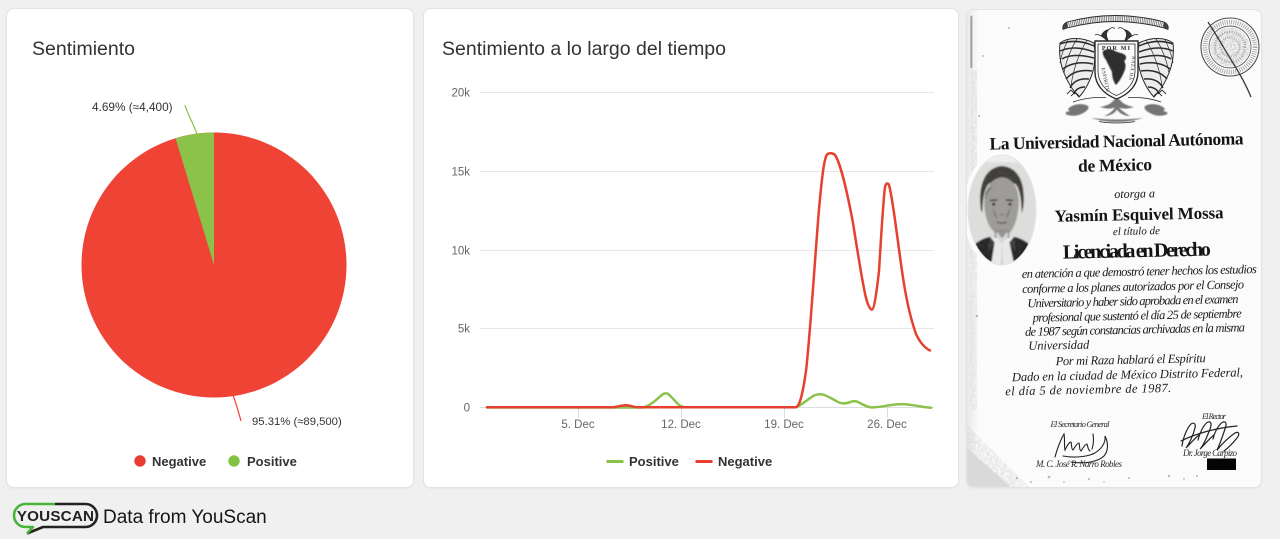 The height and width of the screenshot is (539, 1280). Describe the element at coordinates (1105, 80) in the screenshot. I see `svg-text: ESPIRITU` at that location.